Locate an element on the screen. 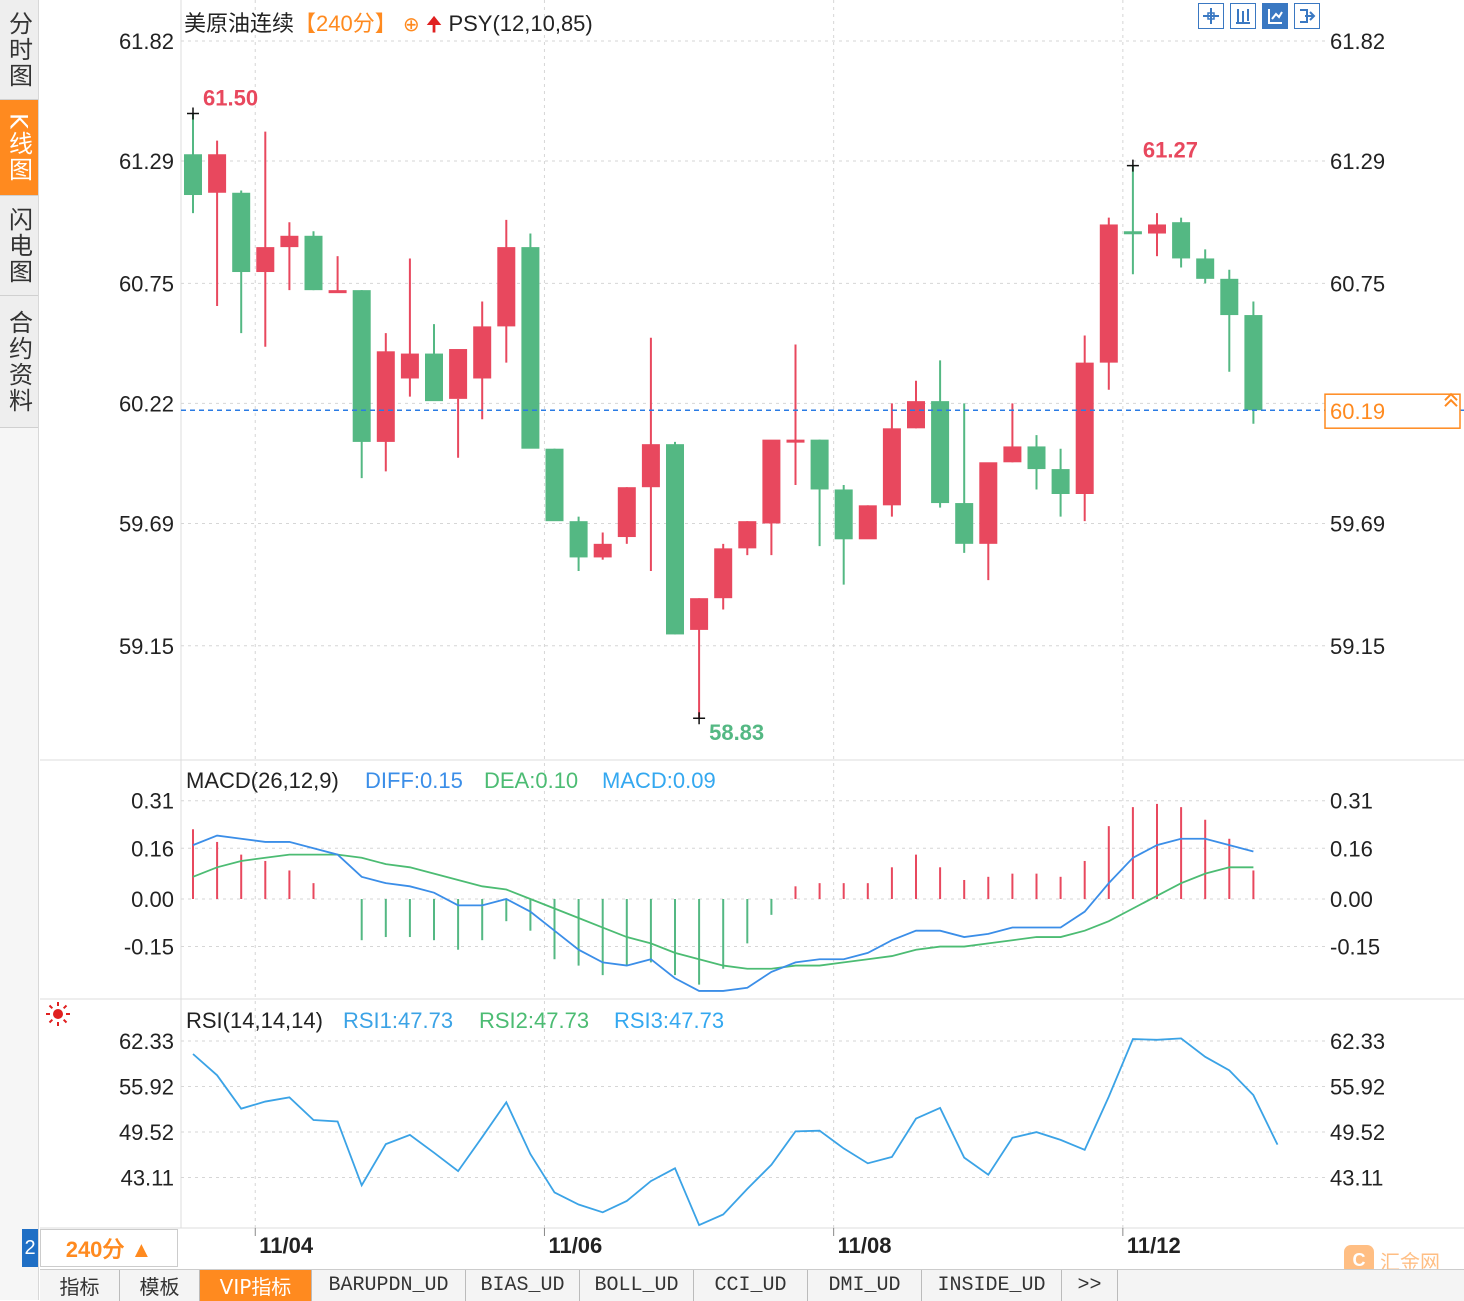 The width and height of the screenshot is (1464, 1301). tab-contract-info: 合约资料 is located at coordinates (19, 362).